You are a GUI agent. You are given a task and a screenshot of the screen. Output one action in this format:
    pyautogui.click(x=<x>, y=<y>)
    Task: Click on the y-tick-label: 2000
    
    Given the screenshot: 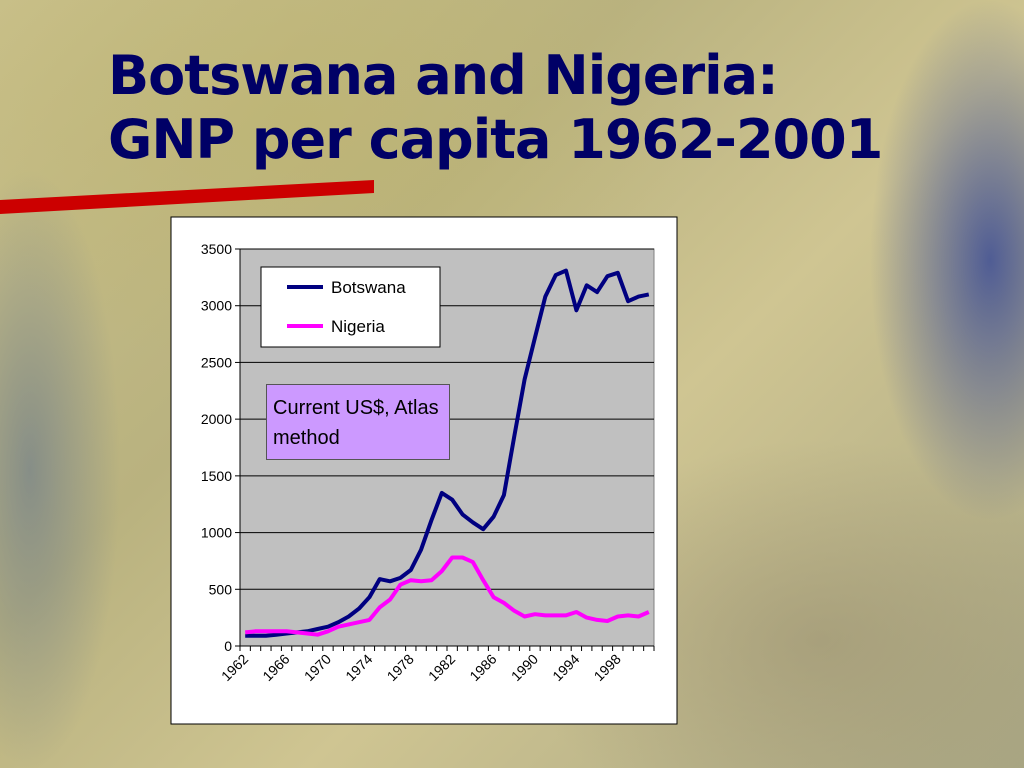 What is the action you would take?
    pyautogui.click(x=216, y=419)
    